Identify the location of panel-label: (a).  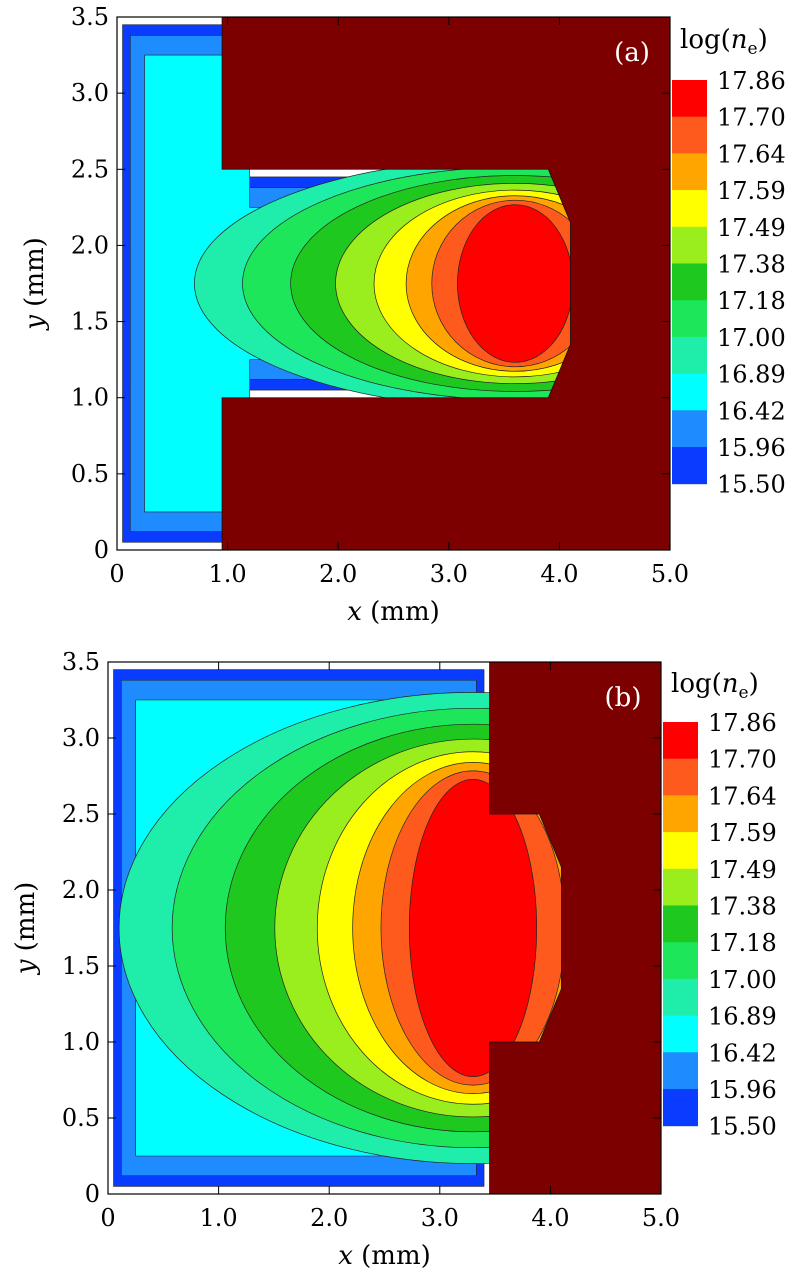
(632, 53).